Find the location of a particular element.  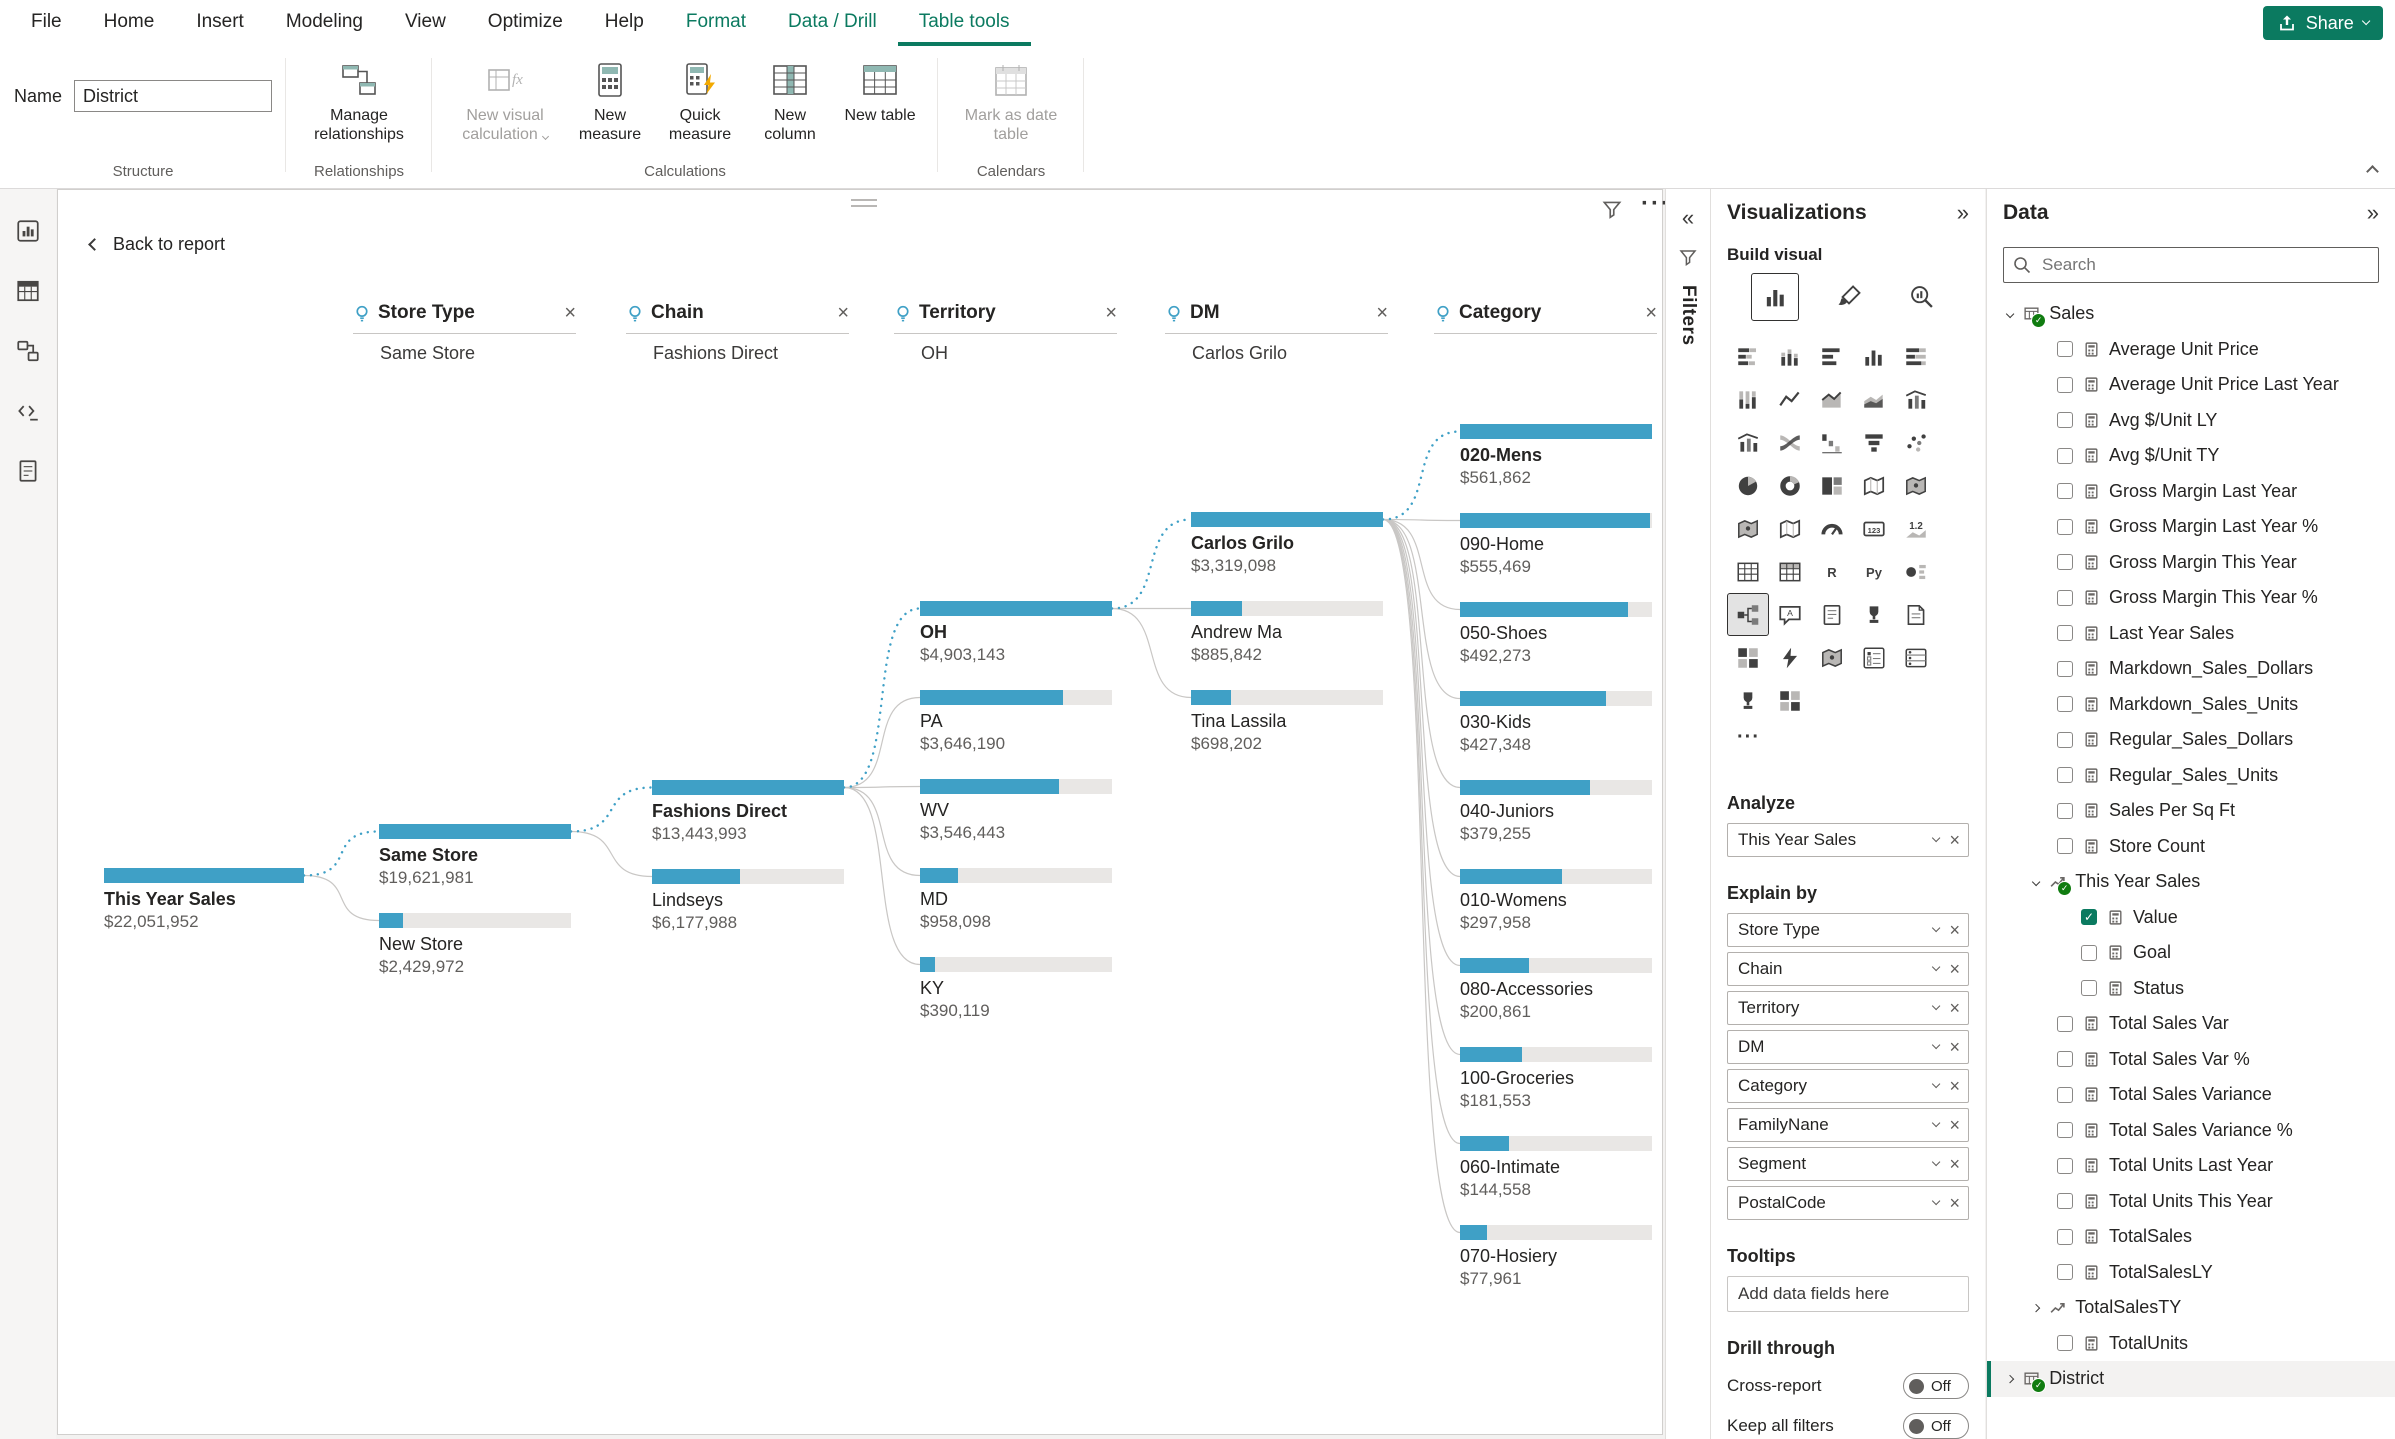

explain-by-field-pill: Store Type × is located at coordinates (1848, 930).